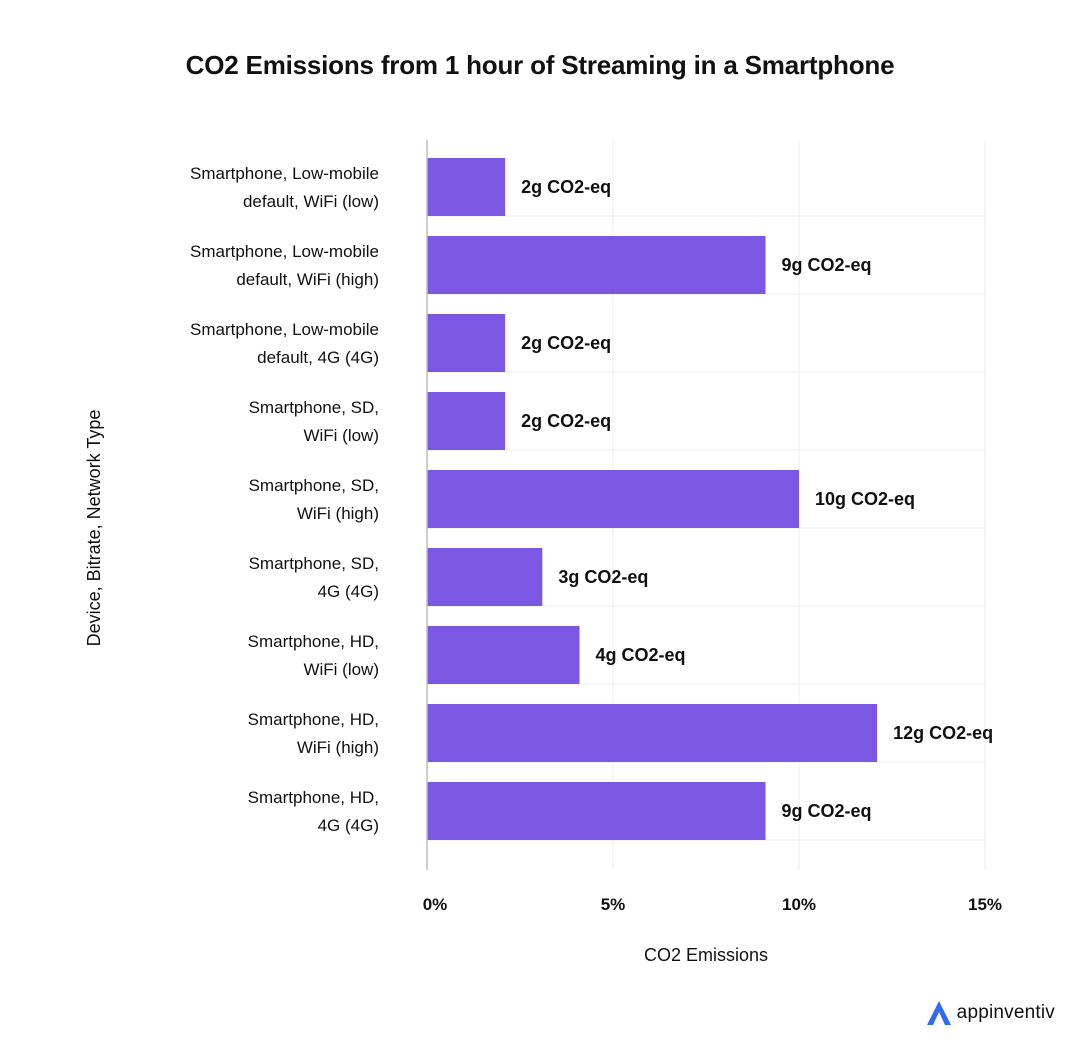  I want to click on category-label: Smartphone, SD, WiFi (high), so click(314, 499).